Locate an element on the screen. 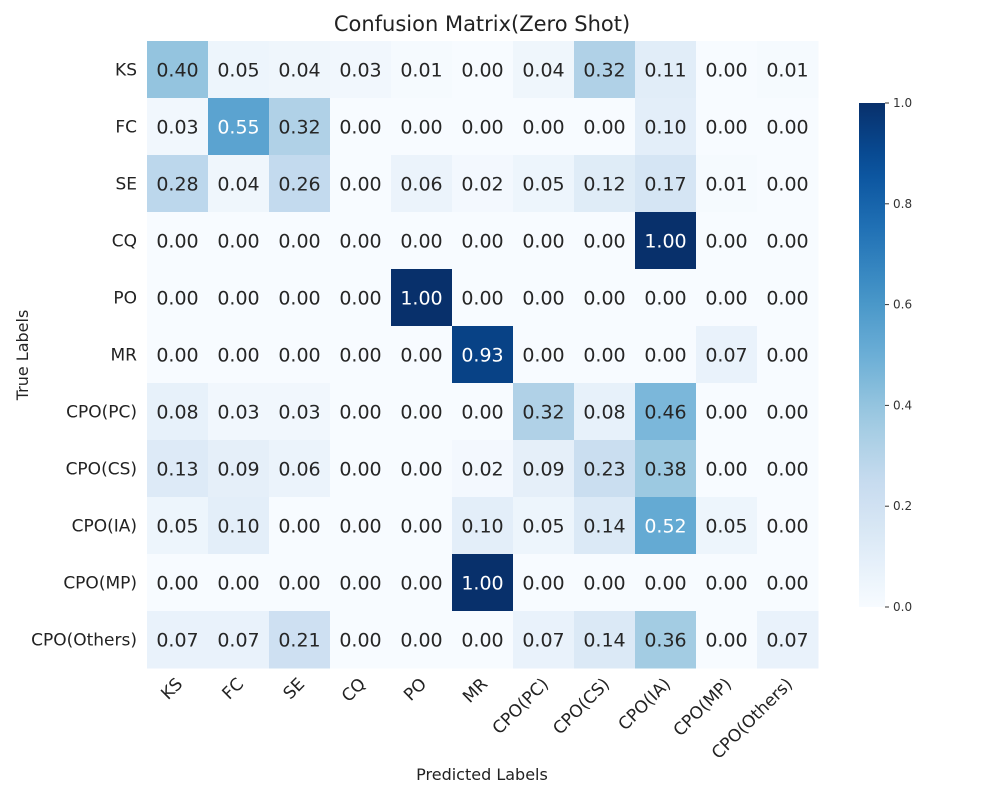 The width and height of the screenshot is (1000, 804). colorbar-tick-label: 0.4 is located at coordinates (902, 405).